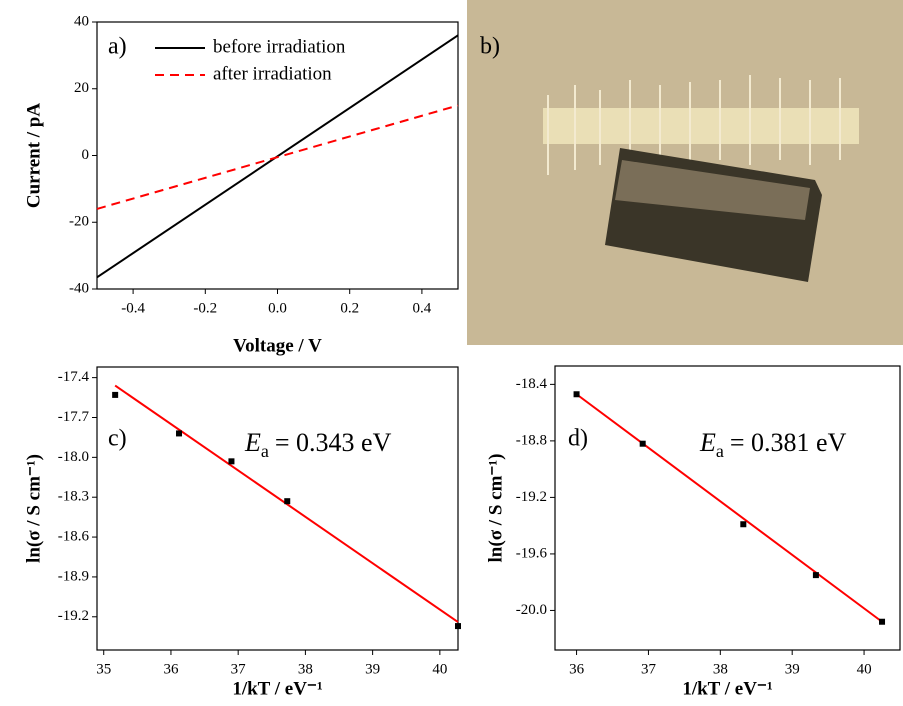 This screenshot has height=706, width=903. Describe the element at coordinates (86, 155) in the screenshot. I see `y-tick-label: 0` at that location.